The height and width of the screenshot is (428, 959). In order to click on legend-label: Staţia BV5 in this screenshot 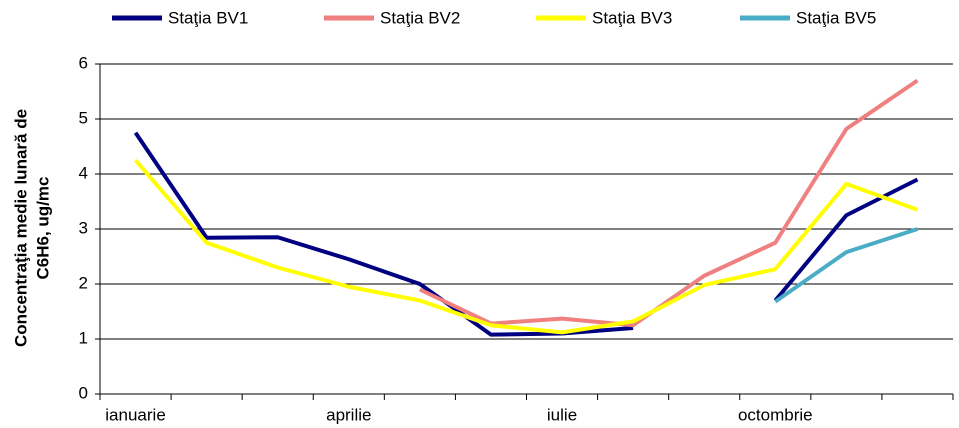, I will do `click(836, 17)`.